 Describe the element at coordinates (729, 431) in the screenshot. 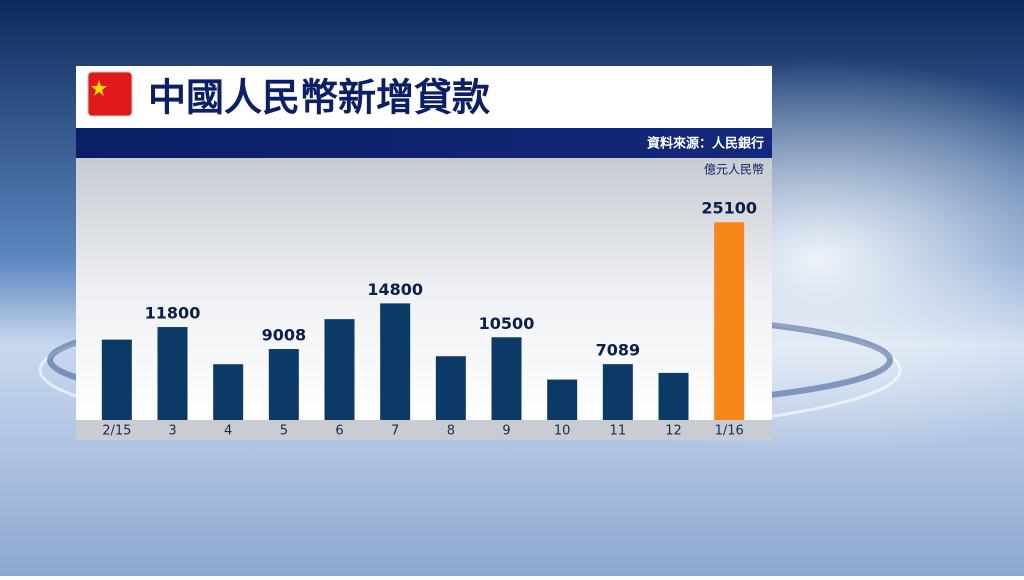

I see `x-tick-label: 1/16` at that location.